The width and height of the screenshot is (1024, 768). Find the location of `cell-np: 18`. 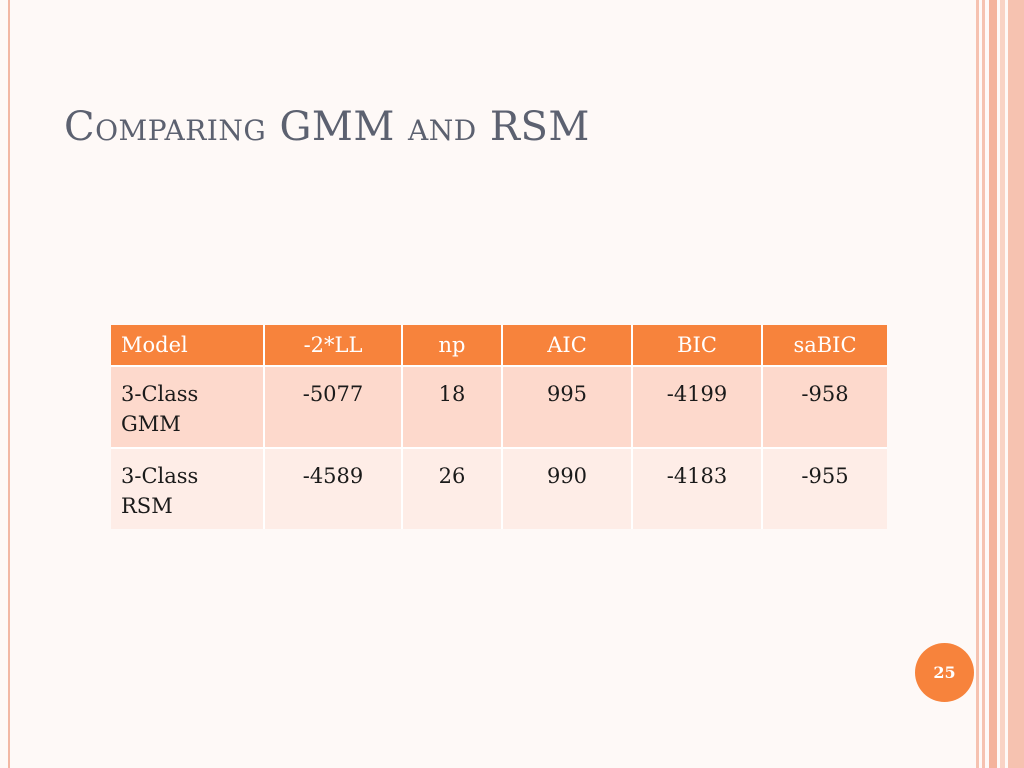

cell-np: 18 is located at coordinates (451, 406).